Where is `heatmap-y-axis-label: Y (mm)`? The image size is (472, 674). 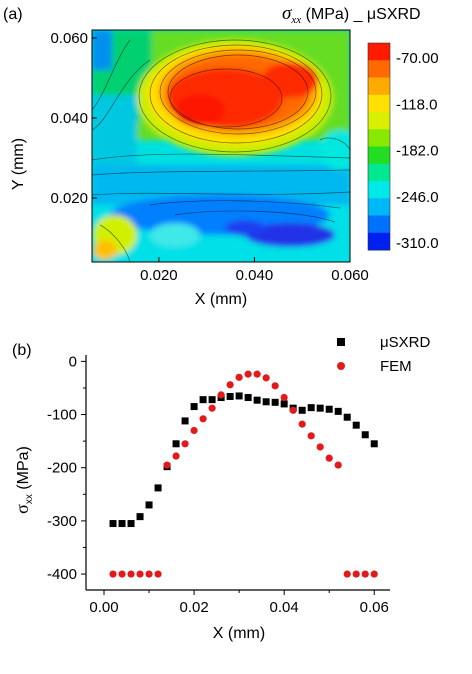 heatmap-y-axis-label: Y (mm) is located at coordinates (18, 164).